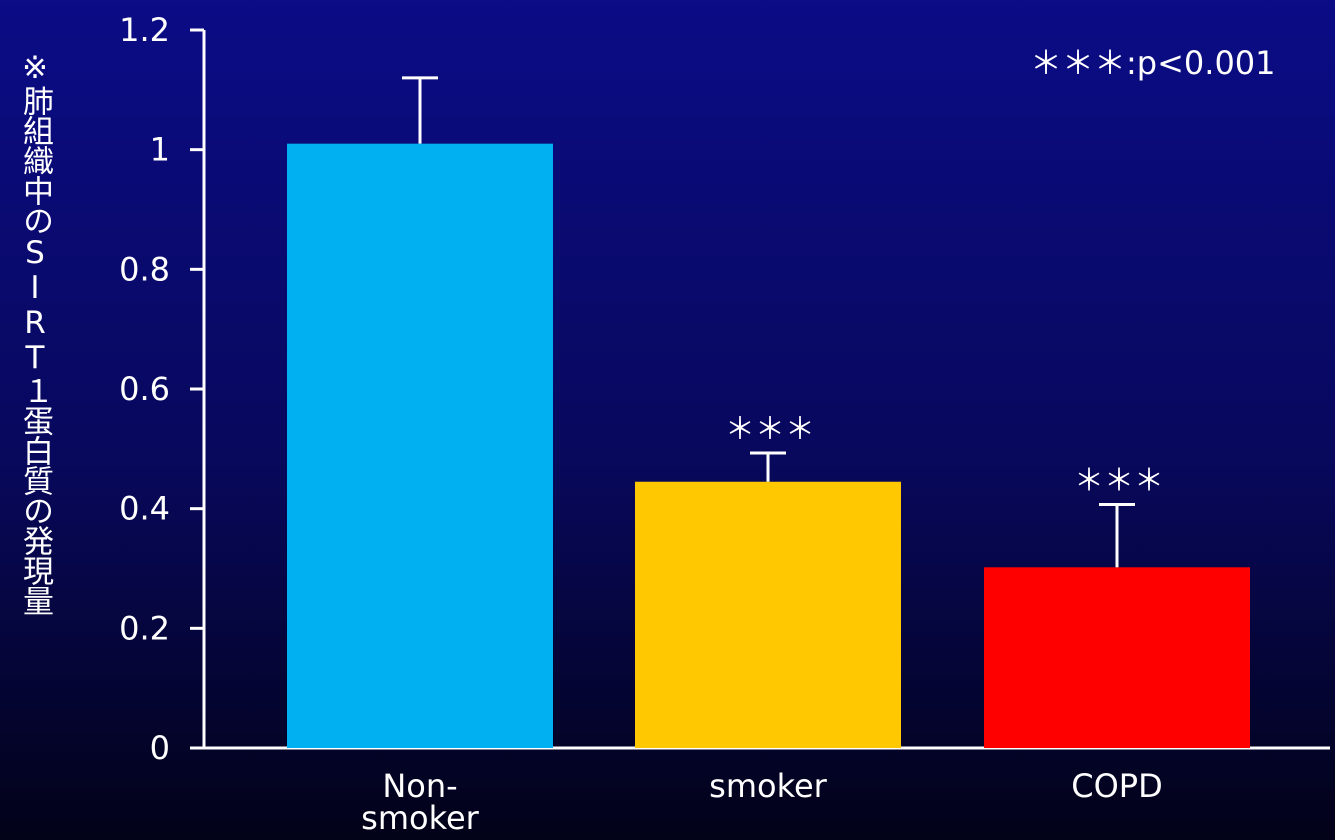 The image size is (1335, 840). What do you see at coordinates (1116, 786) in the screenshot?
I see `x-tick-label: COPD` at bounding box center [1116, 786].